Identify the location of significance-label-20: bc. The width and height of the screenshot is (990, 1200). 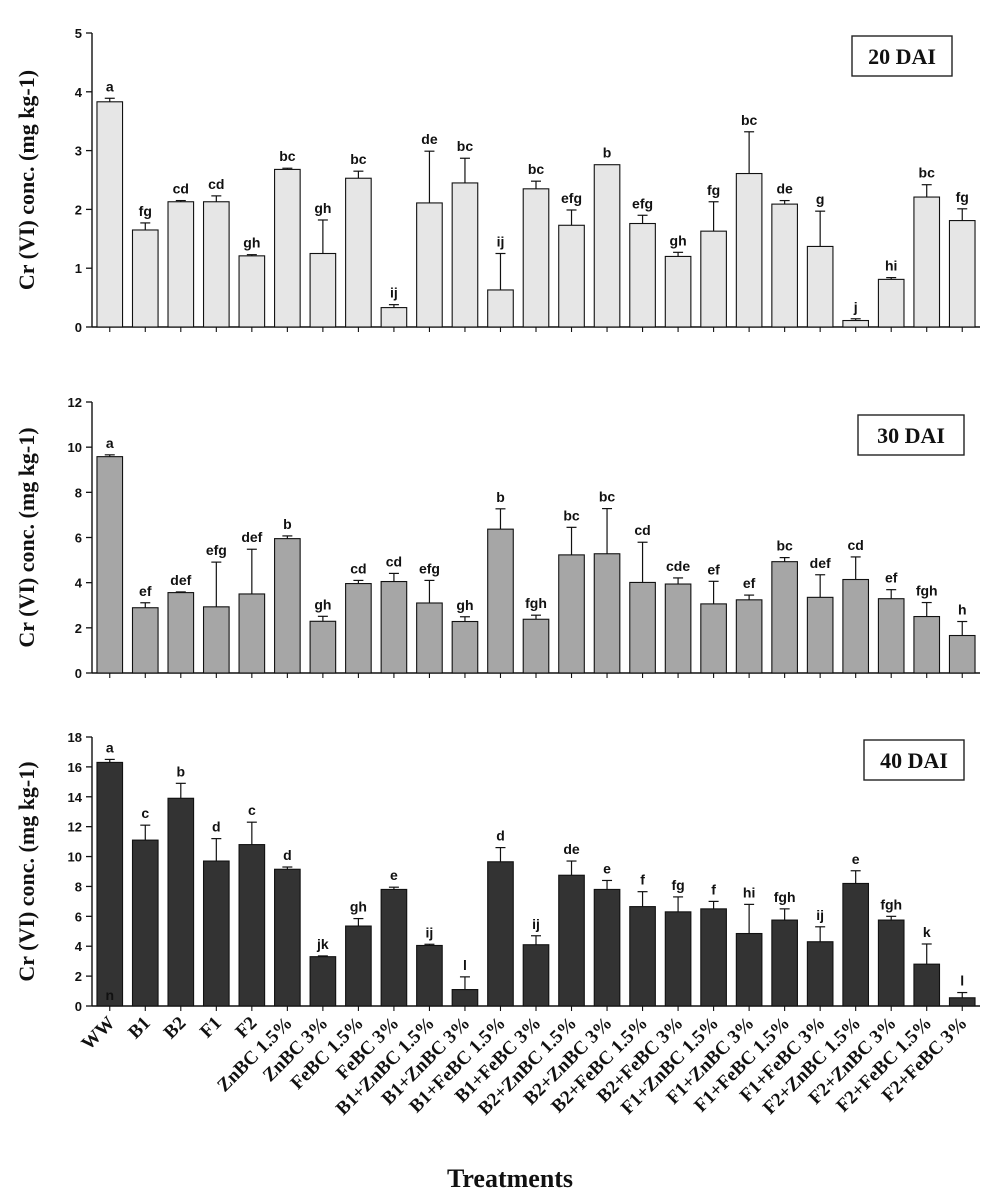
(784, 546).